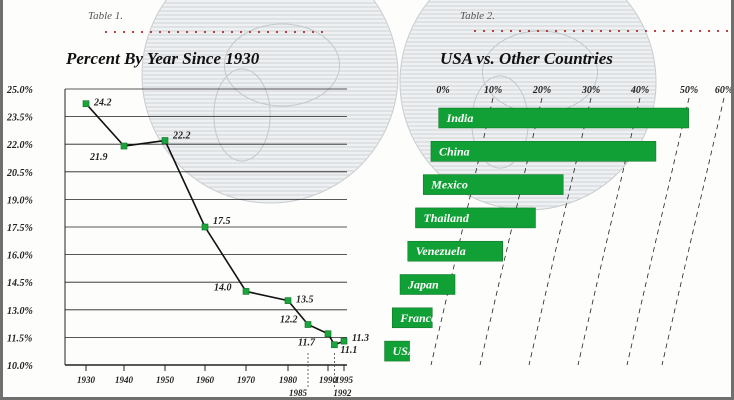 The height and width of the screenshot is (400, 734). What do you see at coordinates (20, 366) in the screenshot?
I see `y-tick-label: 10.0%` at bounding box center [20, 366].